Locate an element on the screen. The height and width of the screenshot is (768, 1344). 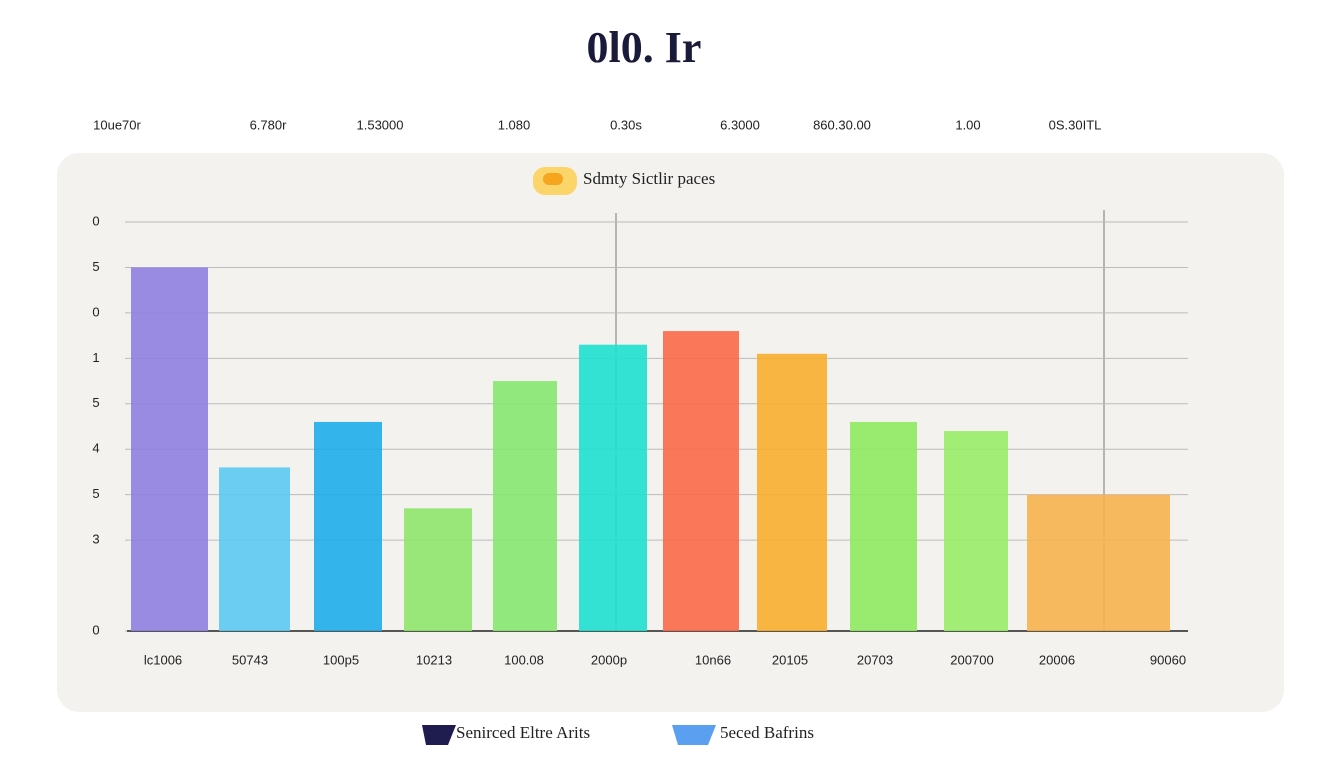
x-tick-label: 200700 is located at coordinates (971, 659).